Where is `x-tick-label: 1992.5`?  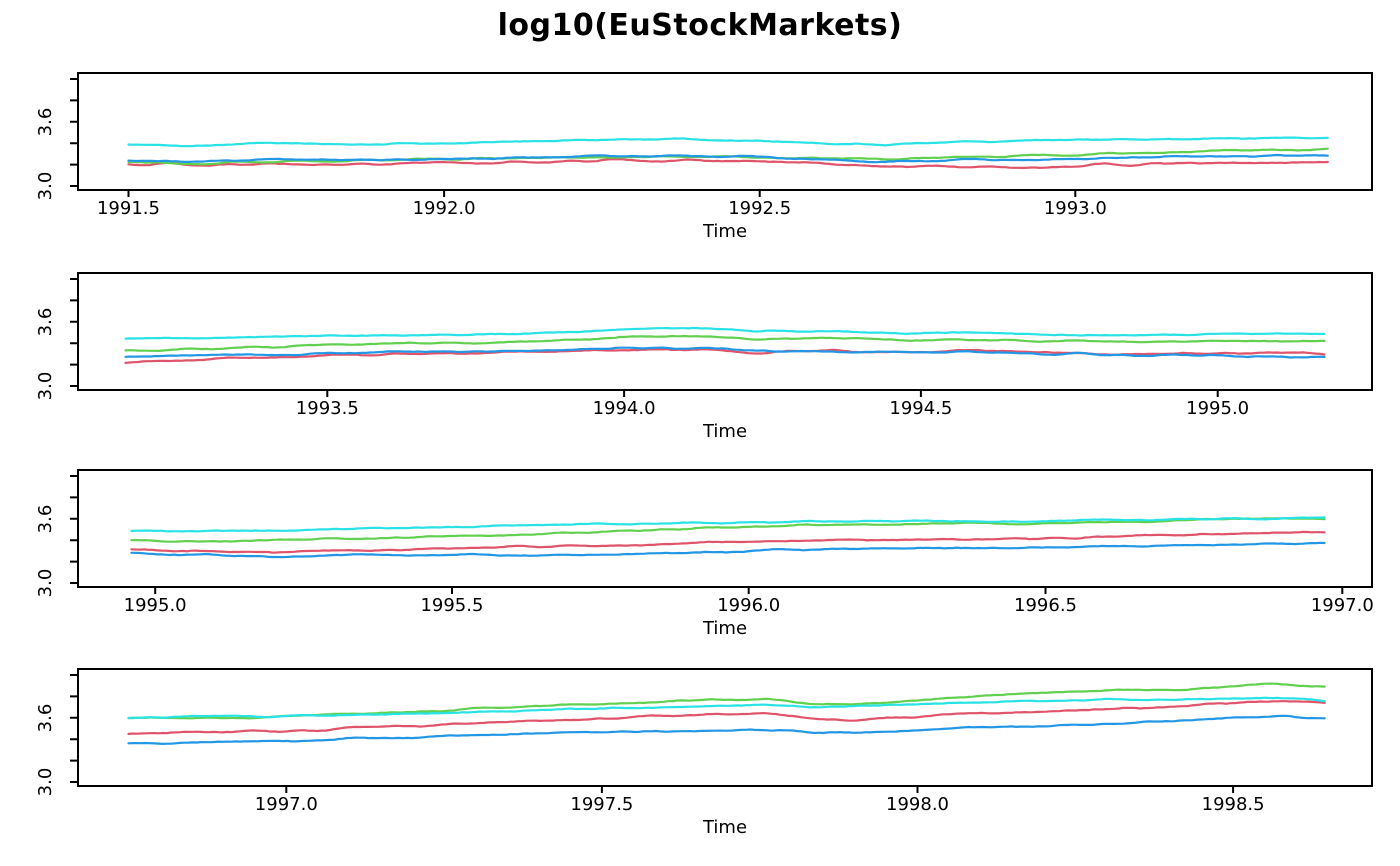 x-tick-label: 1992.5 is located at coordinates (760, 208).